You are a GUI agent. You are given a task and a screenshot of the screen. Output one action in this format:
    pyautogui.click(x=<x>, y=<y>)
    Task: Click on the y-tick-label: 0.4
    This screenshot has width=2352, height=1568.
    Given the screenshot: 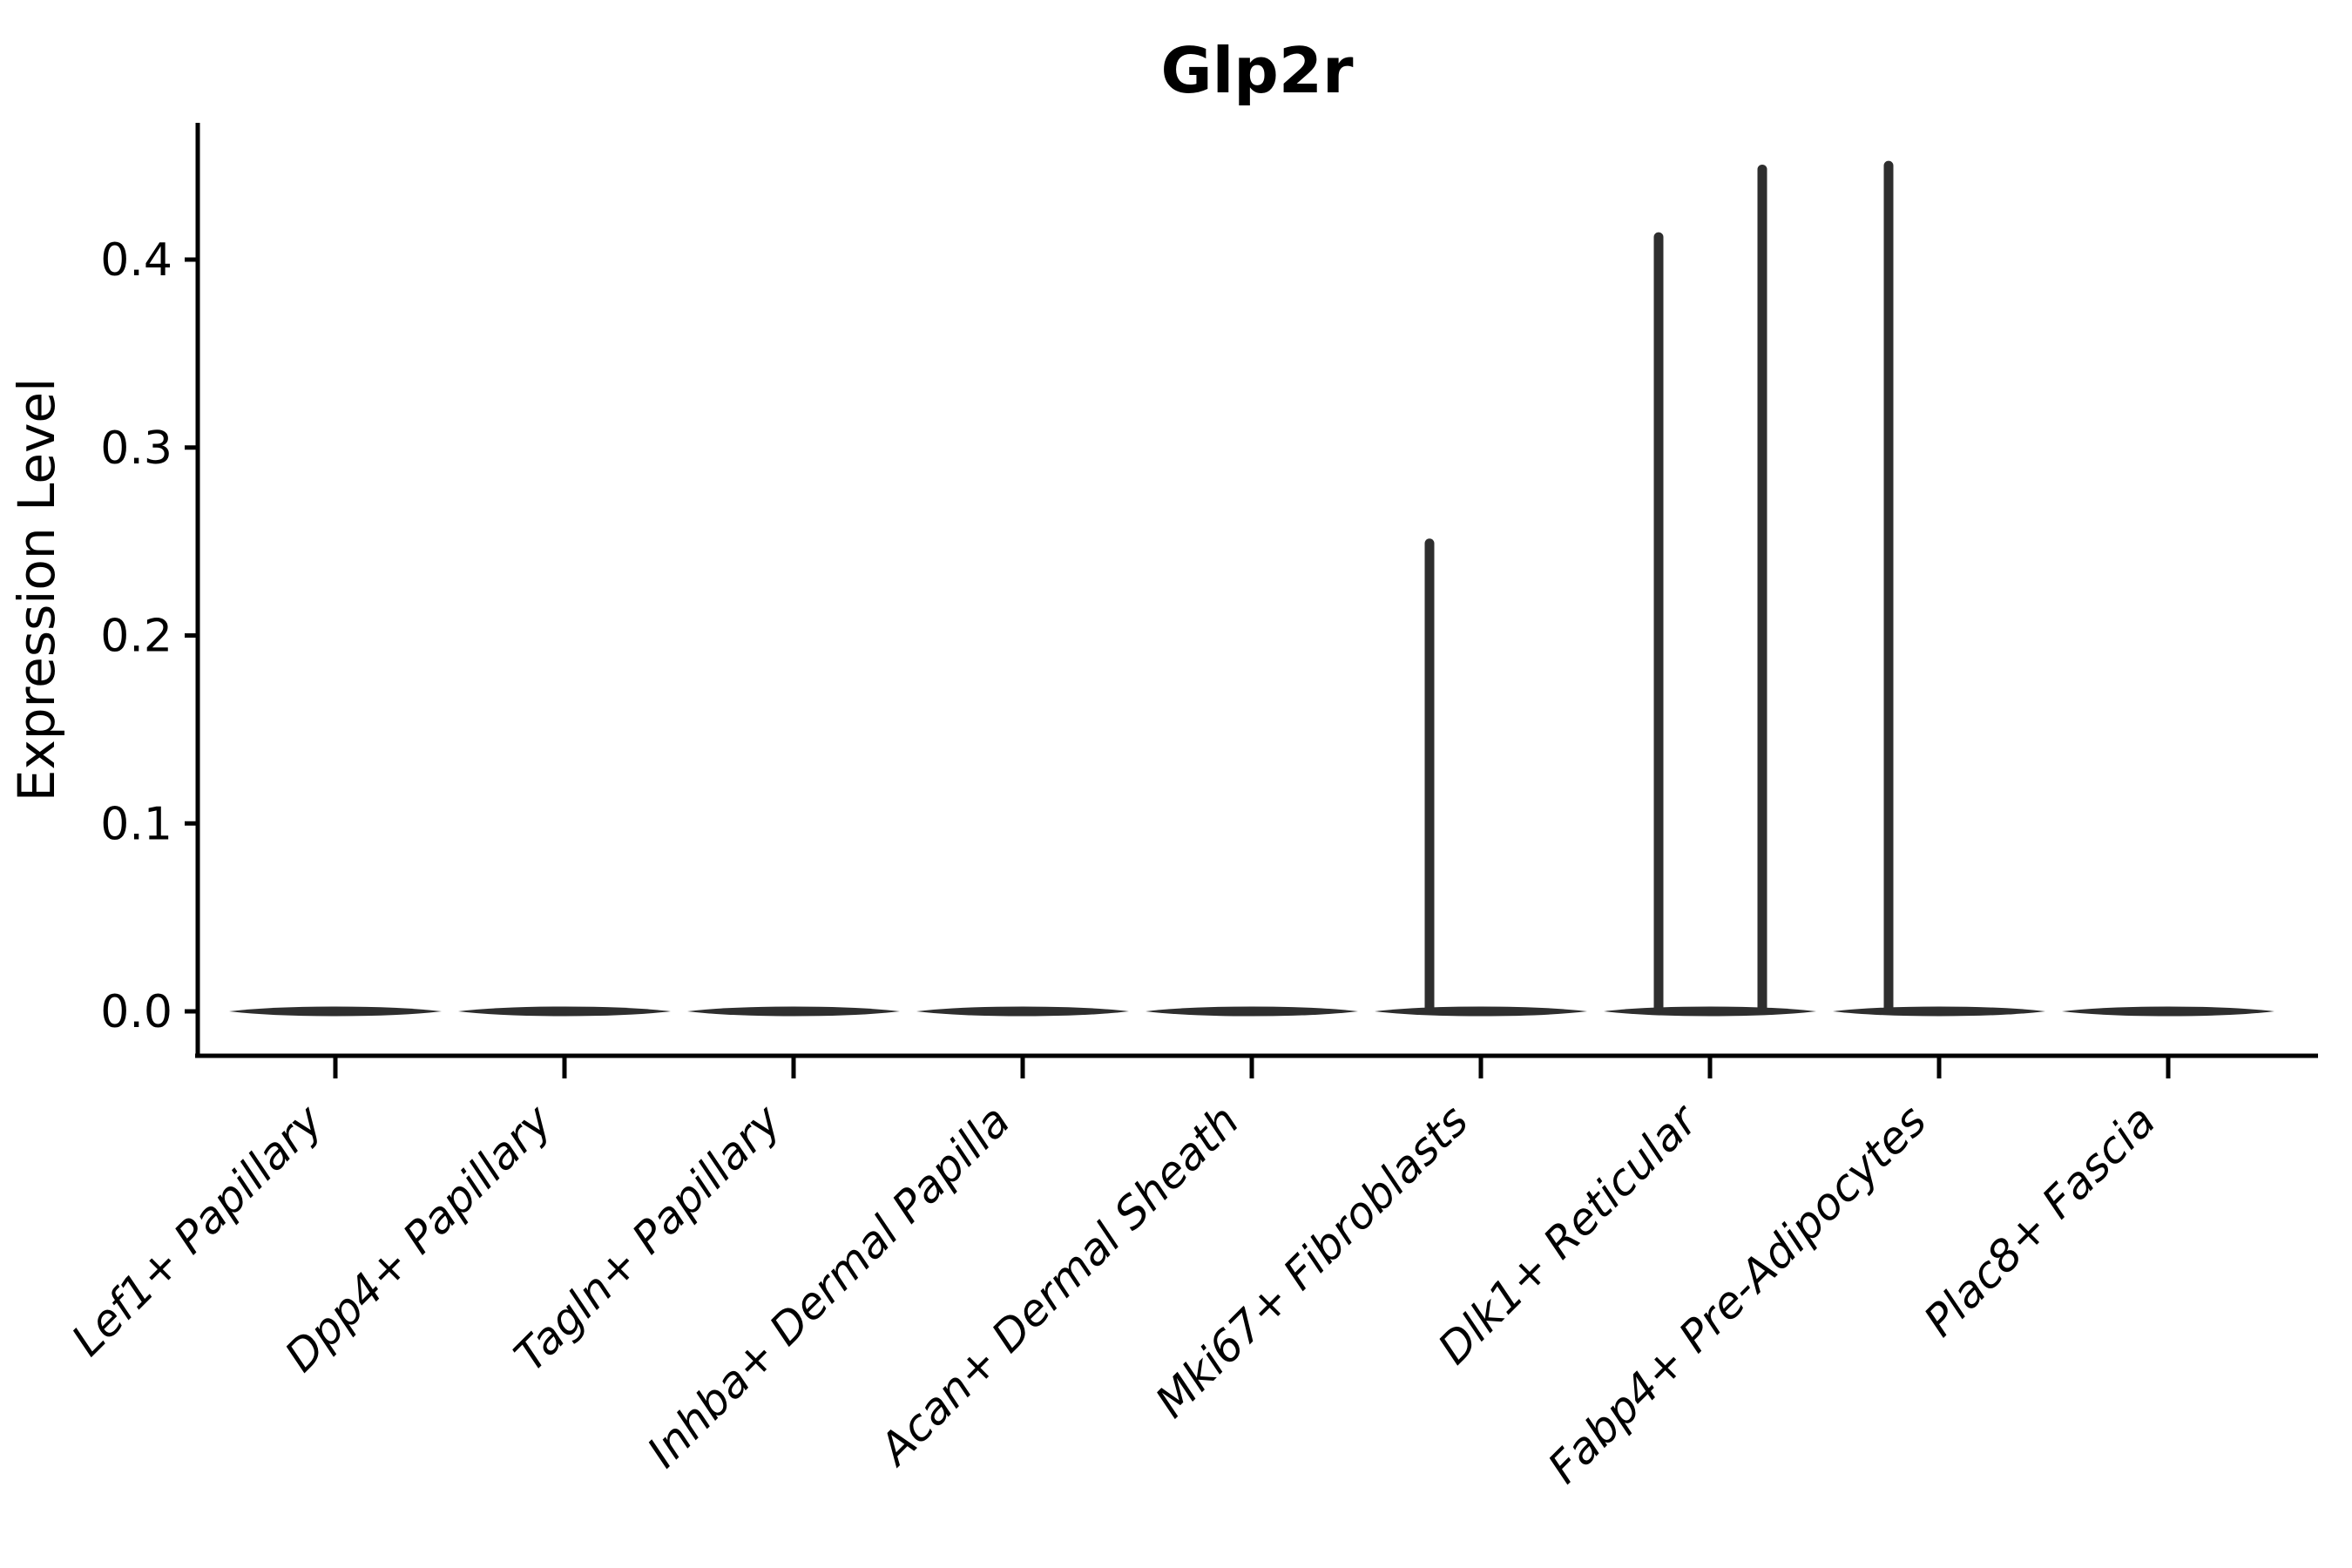 What is the action you would take?
    pyautogui.click(x=136, y=260)
    